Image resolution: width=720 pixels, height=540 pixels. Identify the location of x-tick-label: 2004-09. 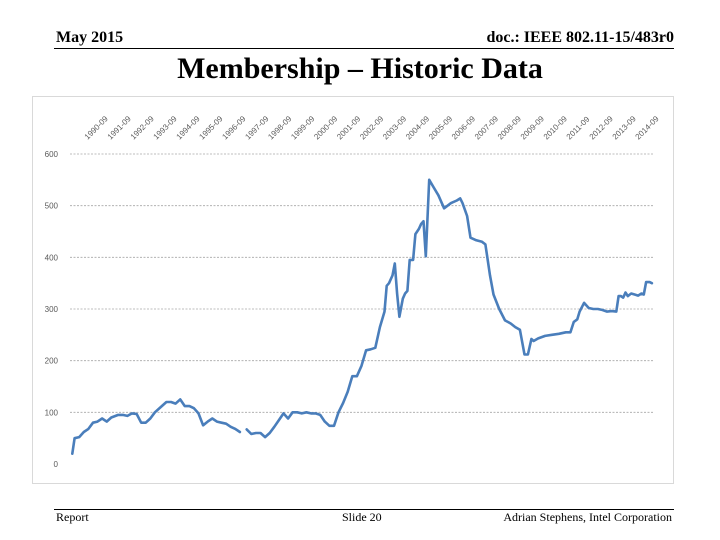
(418, 128).